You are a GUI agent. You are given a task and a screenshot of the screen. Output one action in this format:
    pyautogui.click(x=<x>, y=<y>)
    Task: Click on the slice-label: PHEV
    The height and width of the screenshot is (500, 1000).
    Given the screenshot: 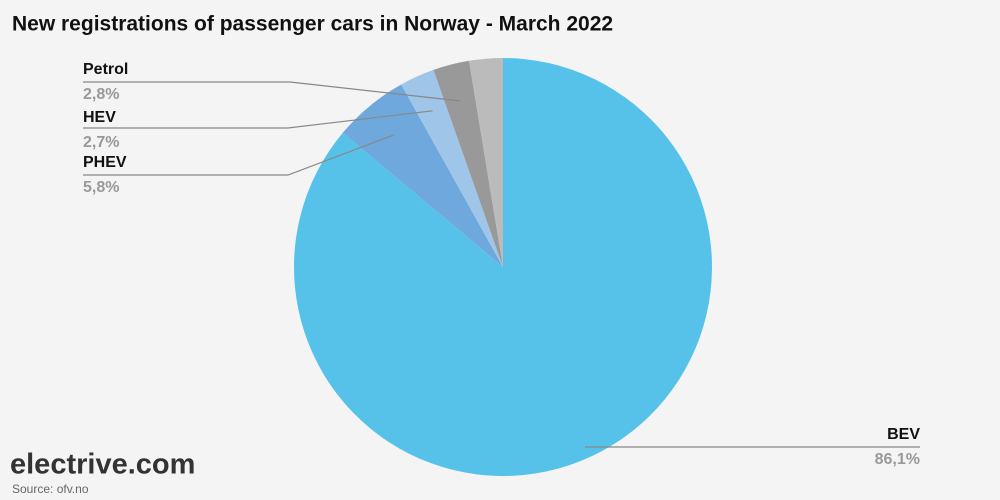 What is the action you would take?
    pyautogui.click(x=105, y=162)
    